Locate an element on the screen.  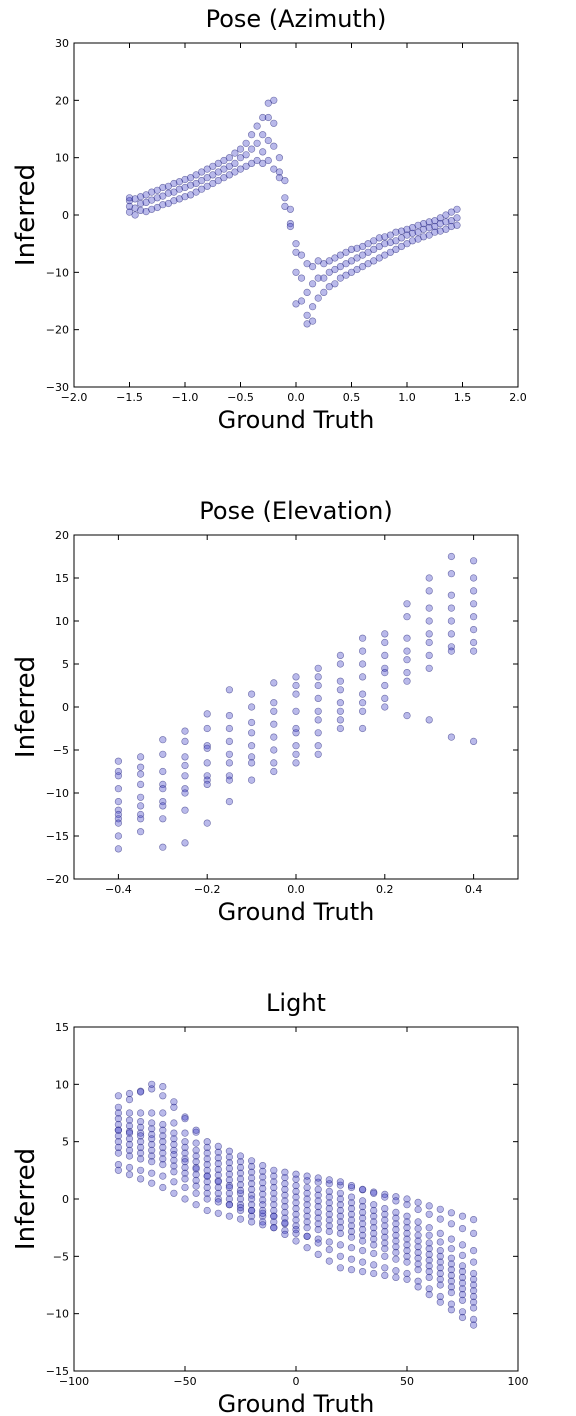
y-tick-label: −20 is located at coordinates (57, 879).